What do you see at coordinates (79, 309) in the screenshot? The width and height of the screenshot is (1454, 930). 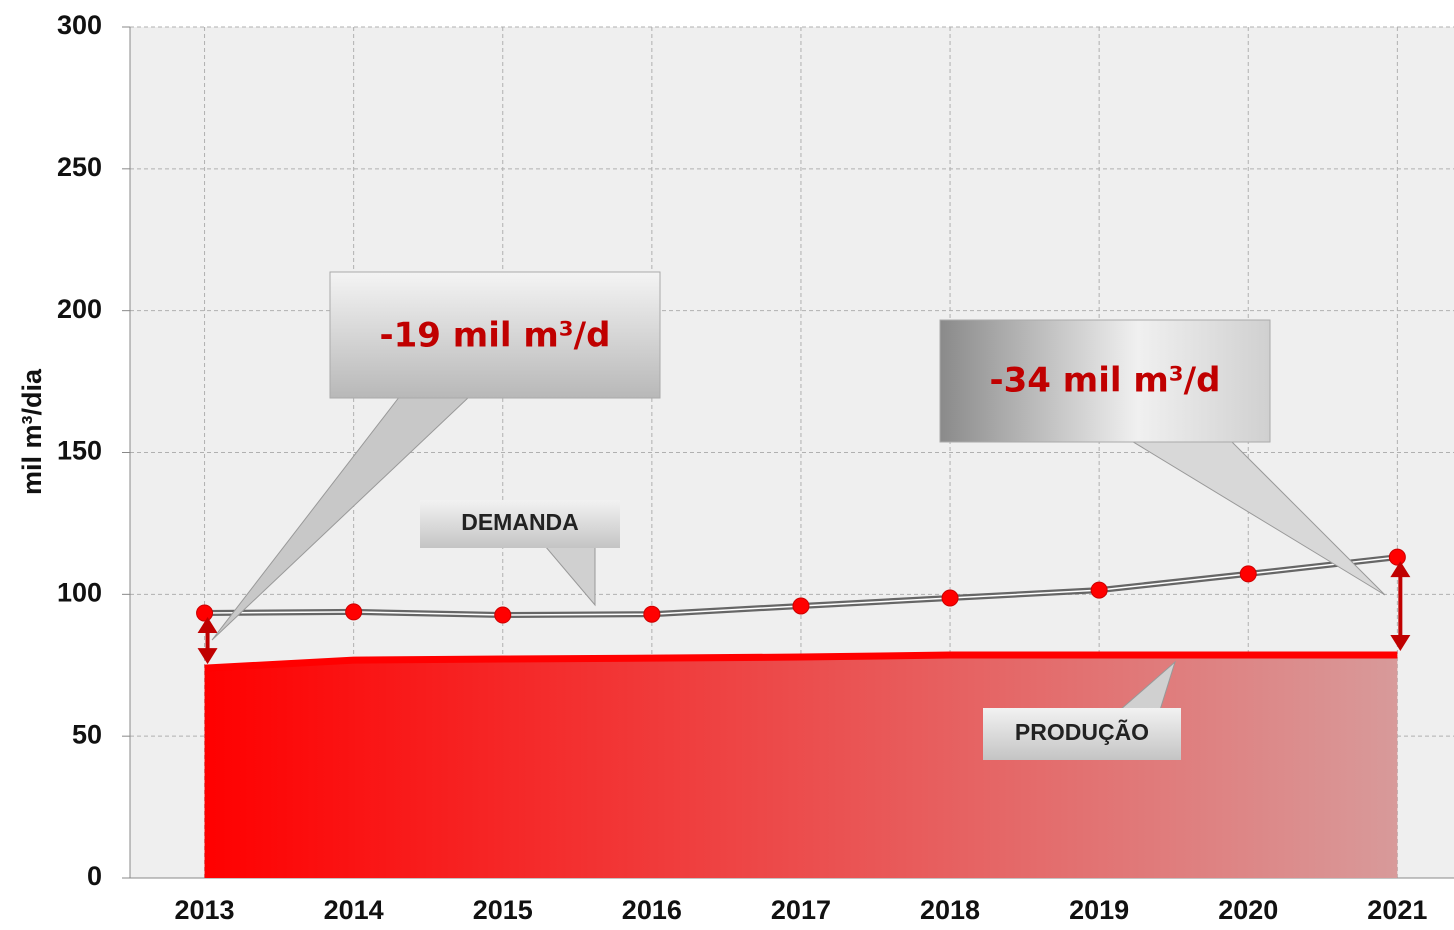 I see `y-tick-label: 200` at bounding box center [79, 309].